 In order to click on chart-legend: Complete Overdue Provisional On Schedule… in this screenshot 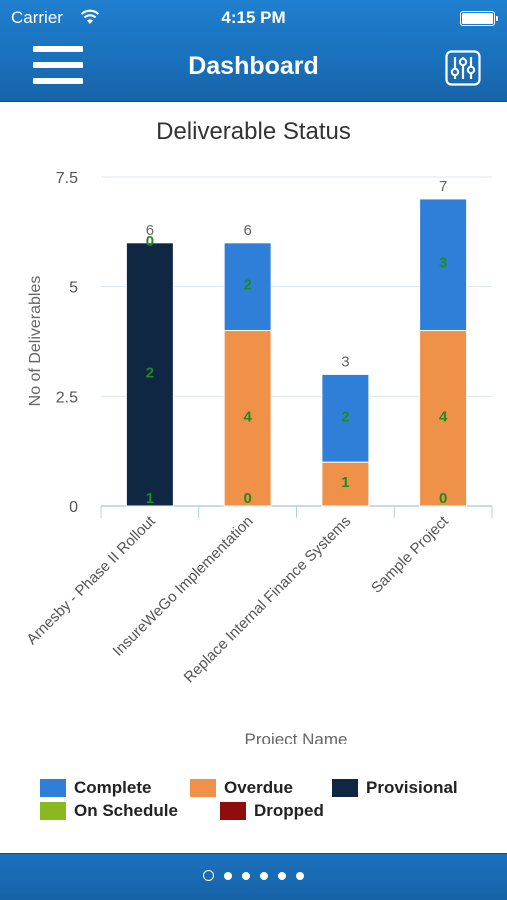, I will do `click(253, 803)`.